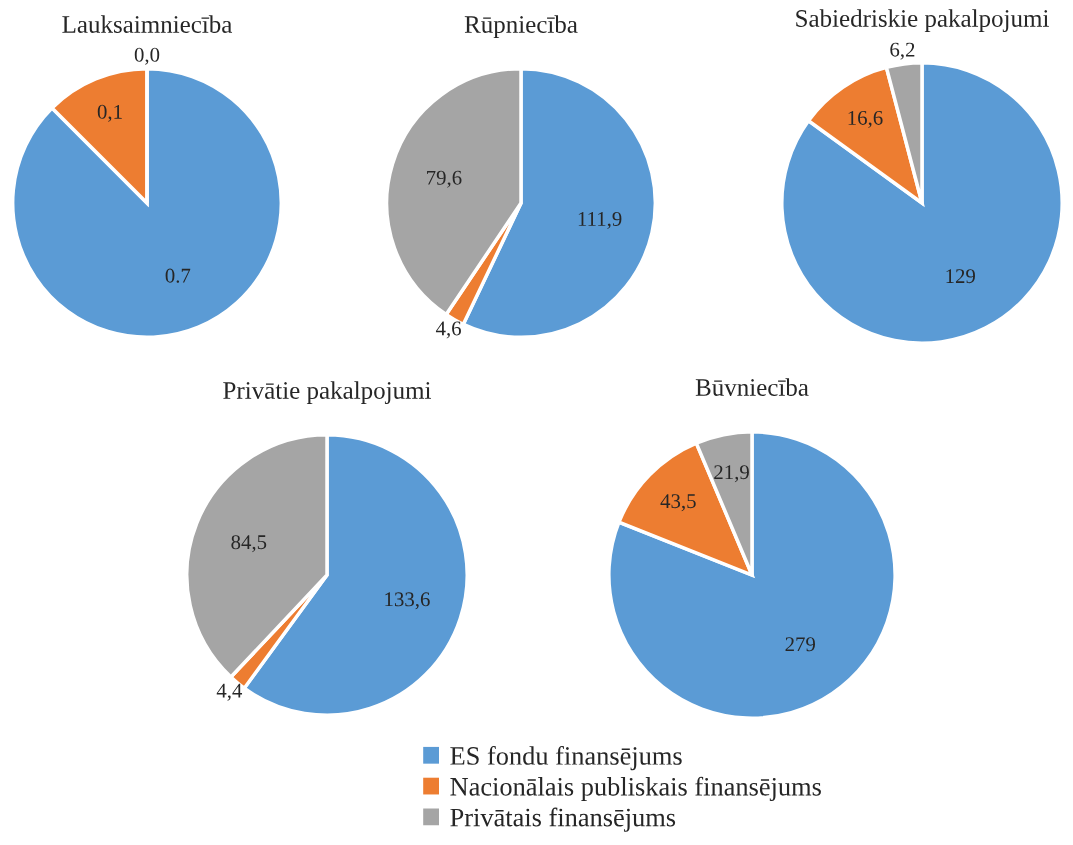 This screenshot has height=845, width=1073. Describe the element at coordinates (327, 392) in the screenshot. I see `chart-title: Privātie pakalpojumi` at that location.